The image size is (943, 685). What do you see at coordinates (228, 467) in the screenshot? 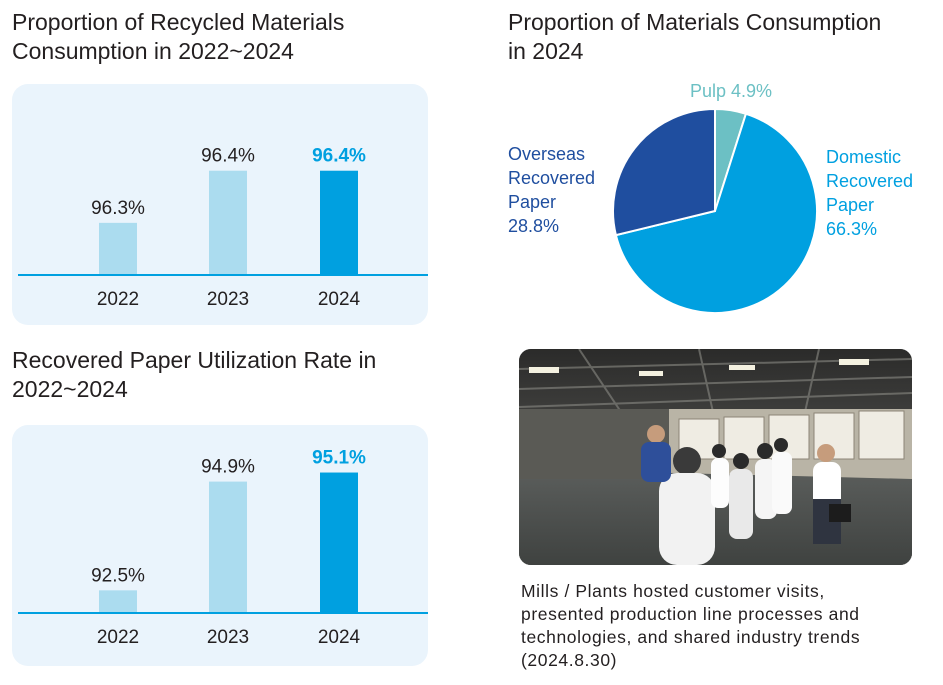
I see `utilization-value-label-2023: 94.9%` at bounding box center [228, 467].